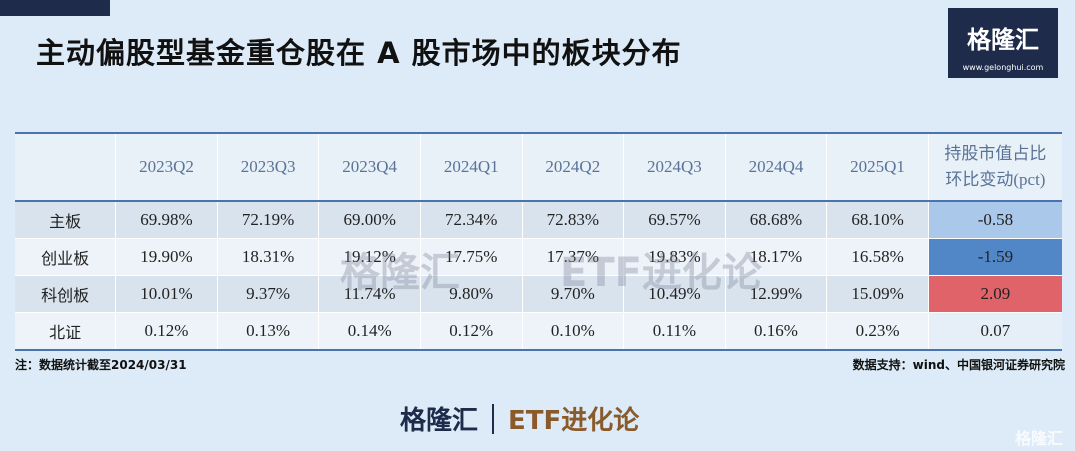  I want to click on cell: 0.10%, so click(572, 331).